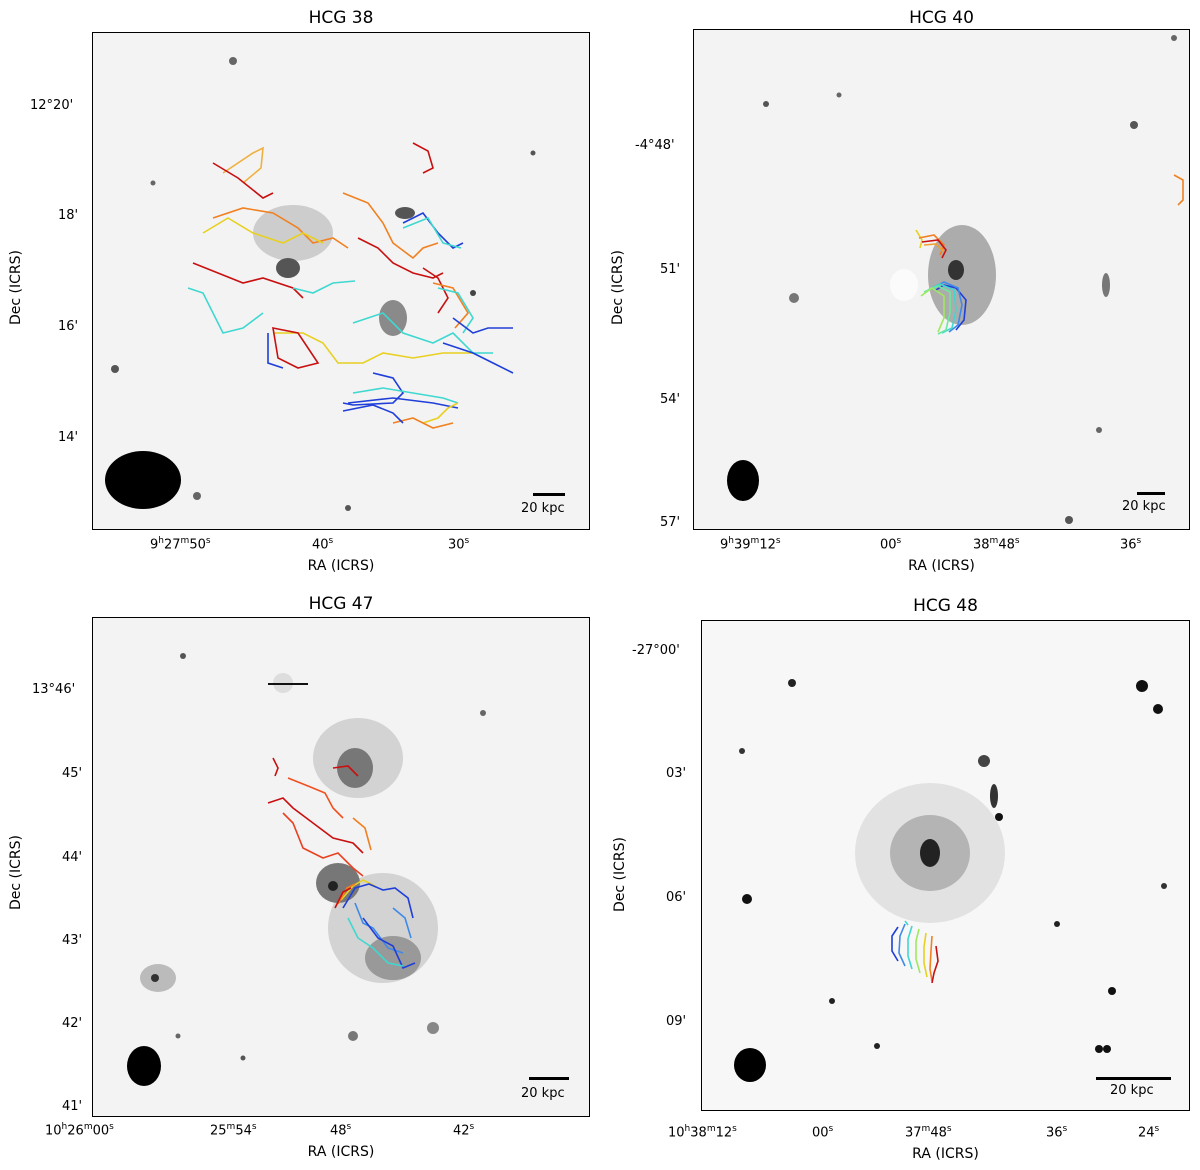  I want to click on ytick: 06', so click(676, 897).